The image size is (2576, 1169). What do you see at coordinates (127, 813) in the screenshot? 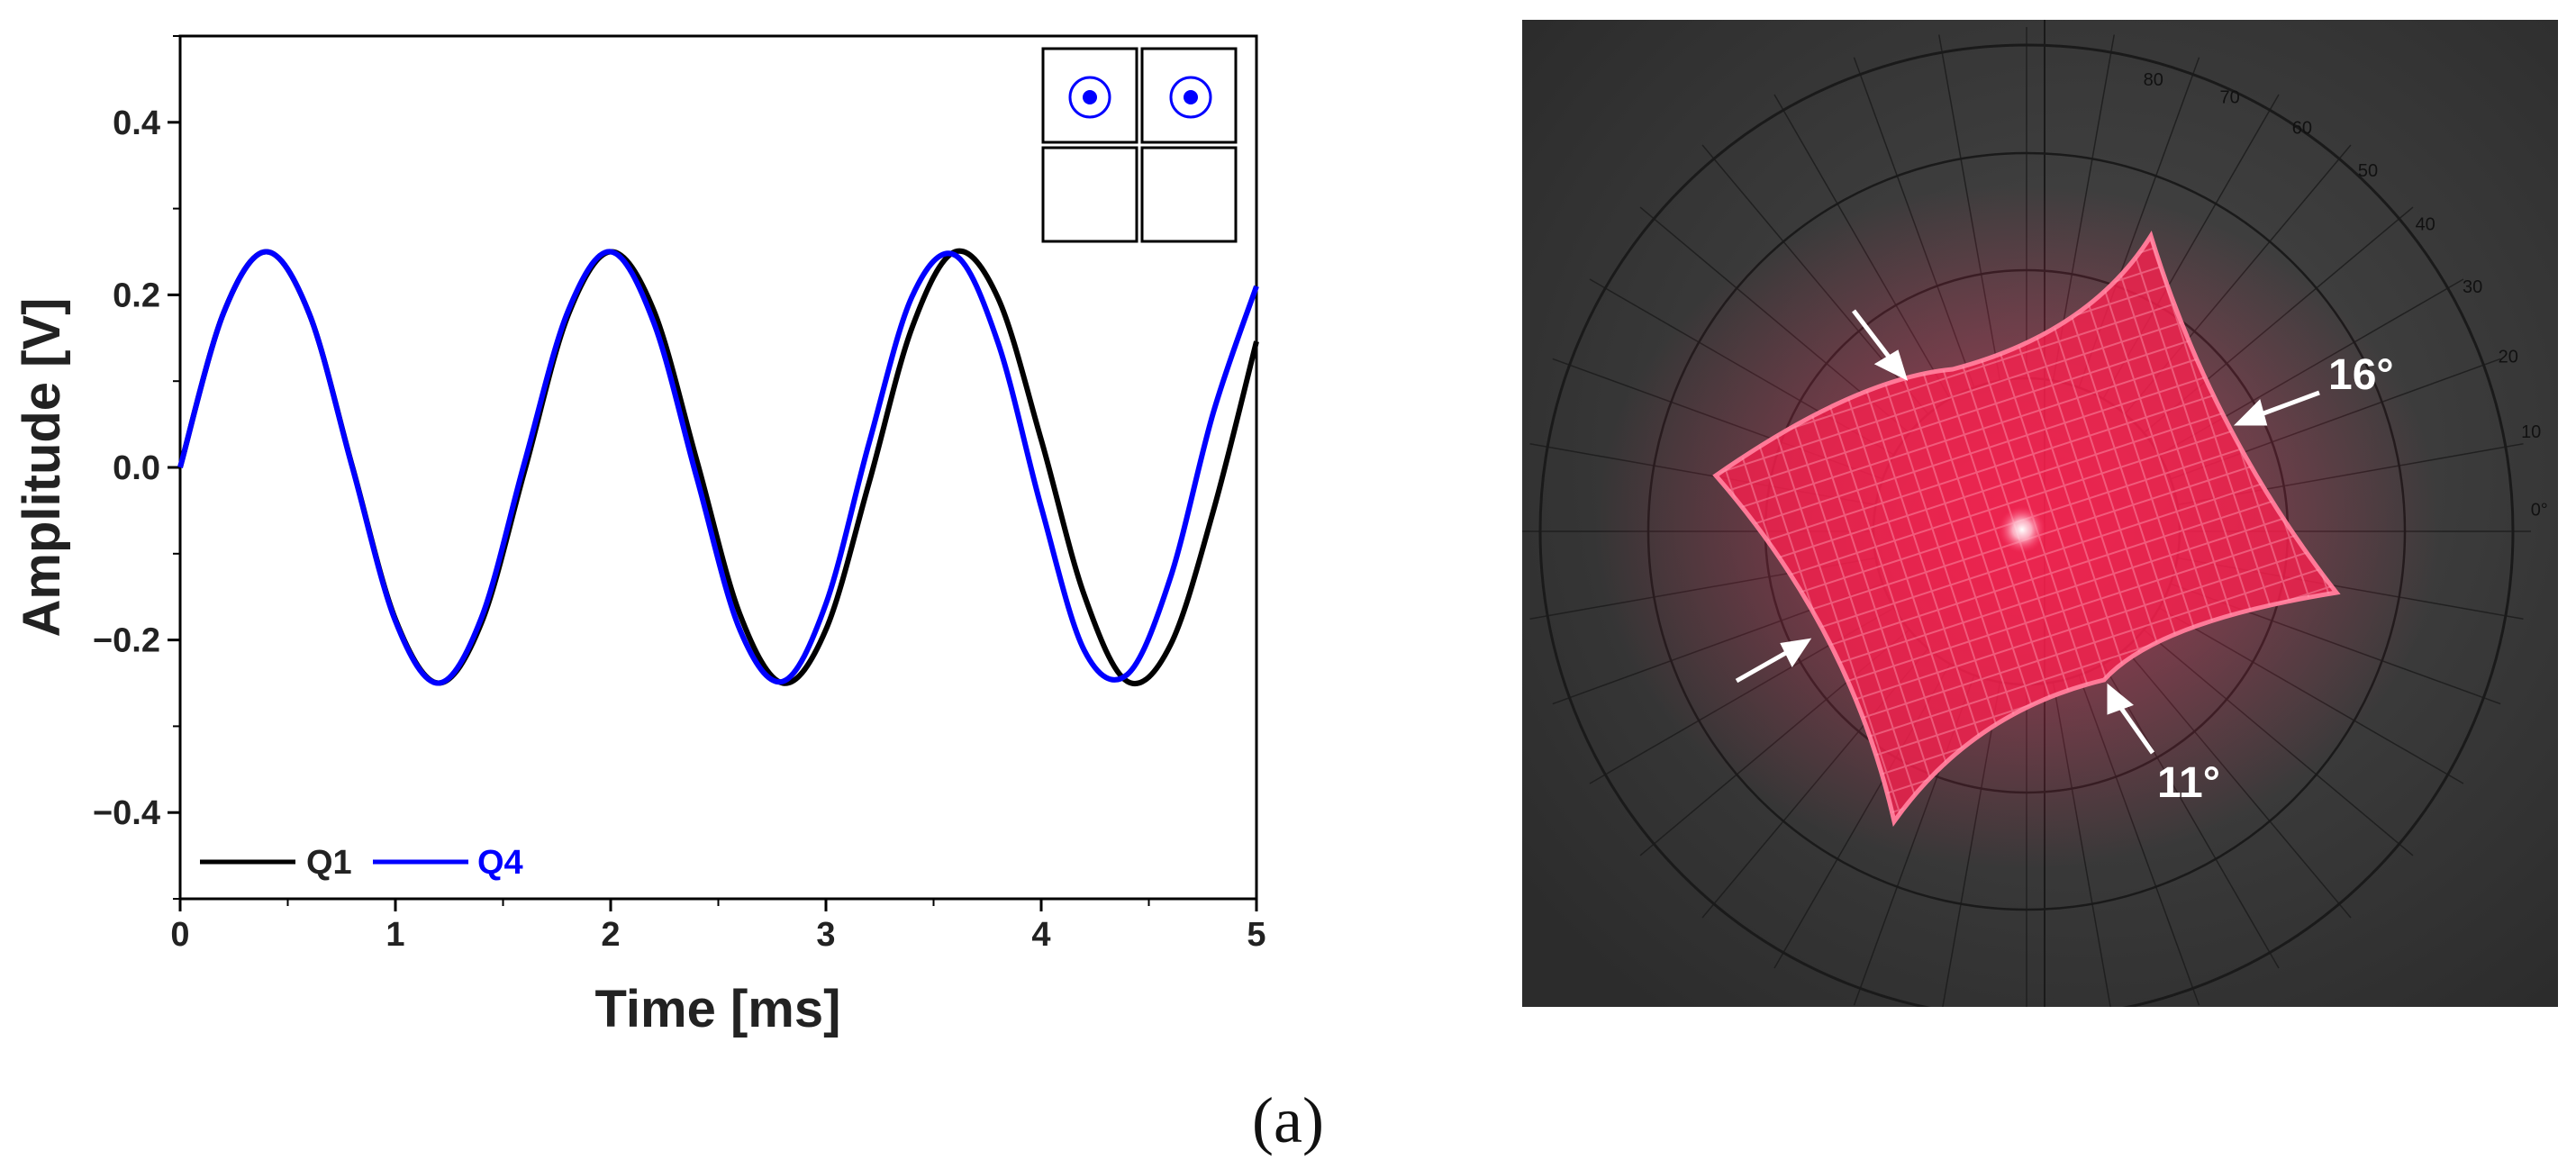
I see `y-tick-label: −0.4` at bounding box center [127, 813].